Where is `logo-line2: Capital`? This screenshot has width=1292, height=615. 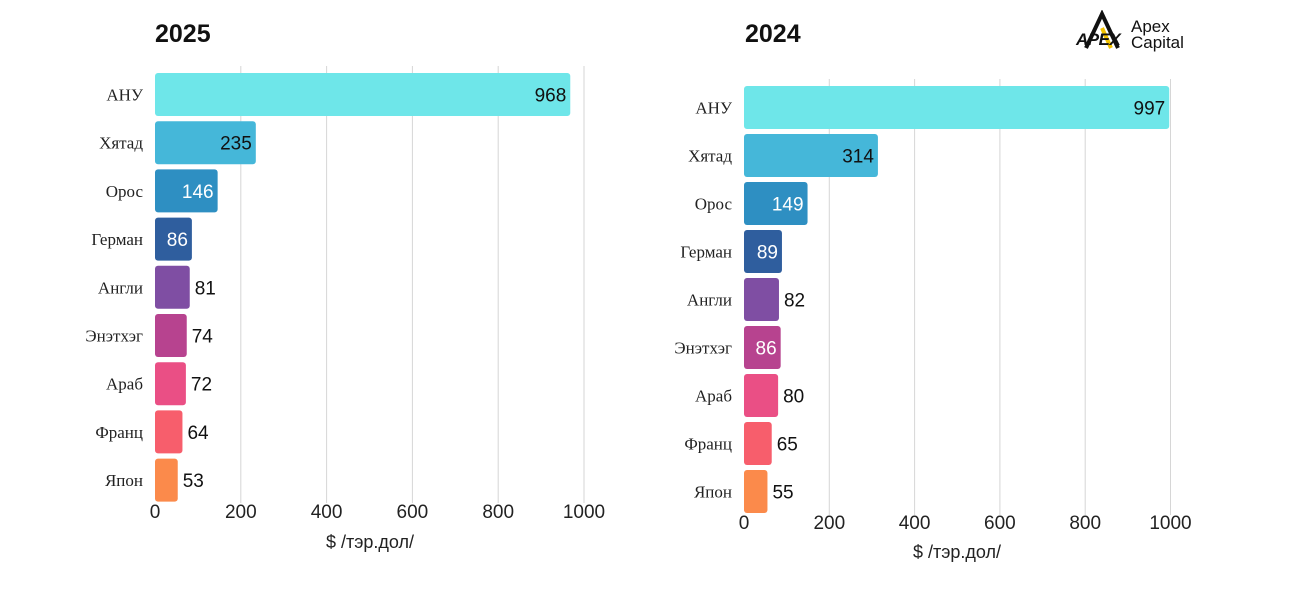
logo-line2: Capital is located at coordinates (1157, 42).